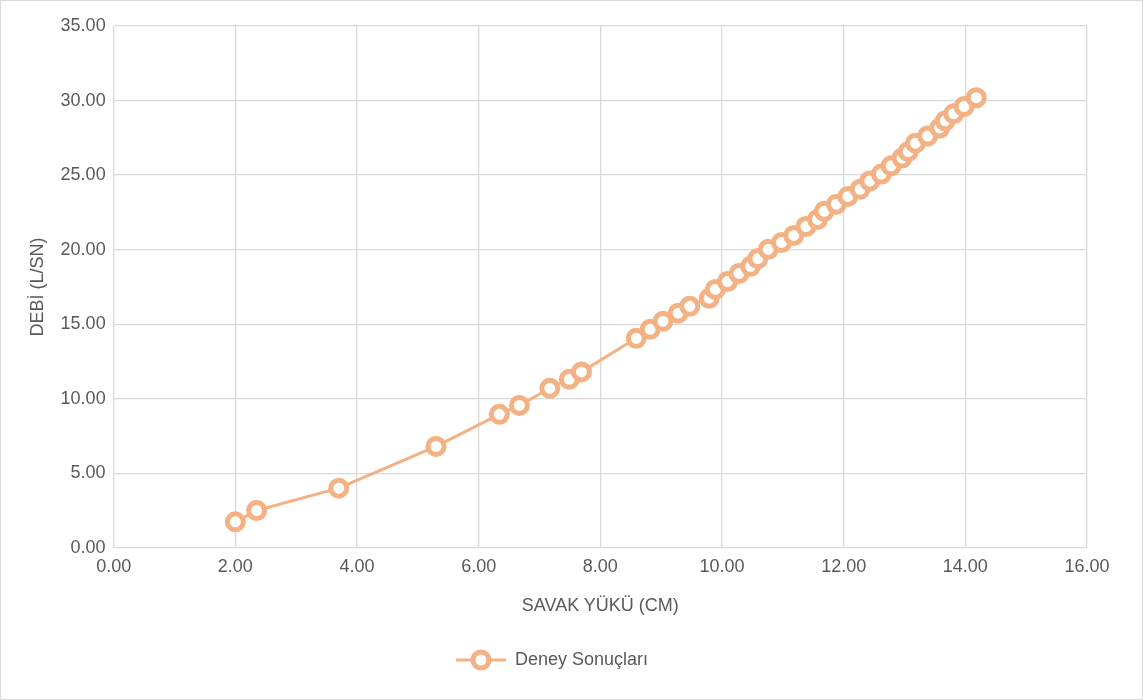 Image resolution: width=1143 pixels, height=700 pixels. What do you see at coordinates (600, 565) in the screenshot?
I see `x-tick-label: 8.00` at bounding box center [600, 565].